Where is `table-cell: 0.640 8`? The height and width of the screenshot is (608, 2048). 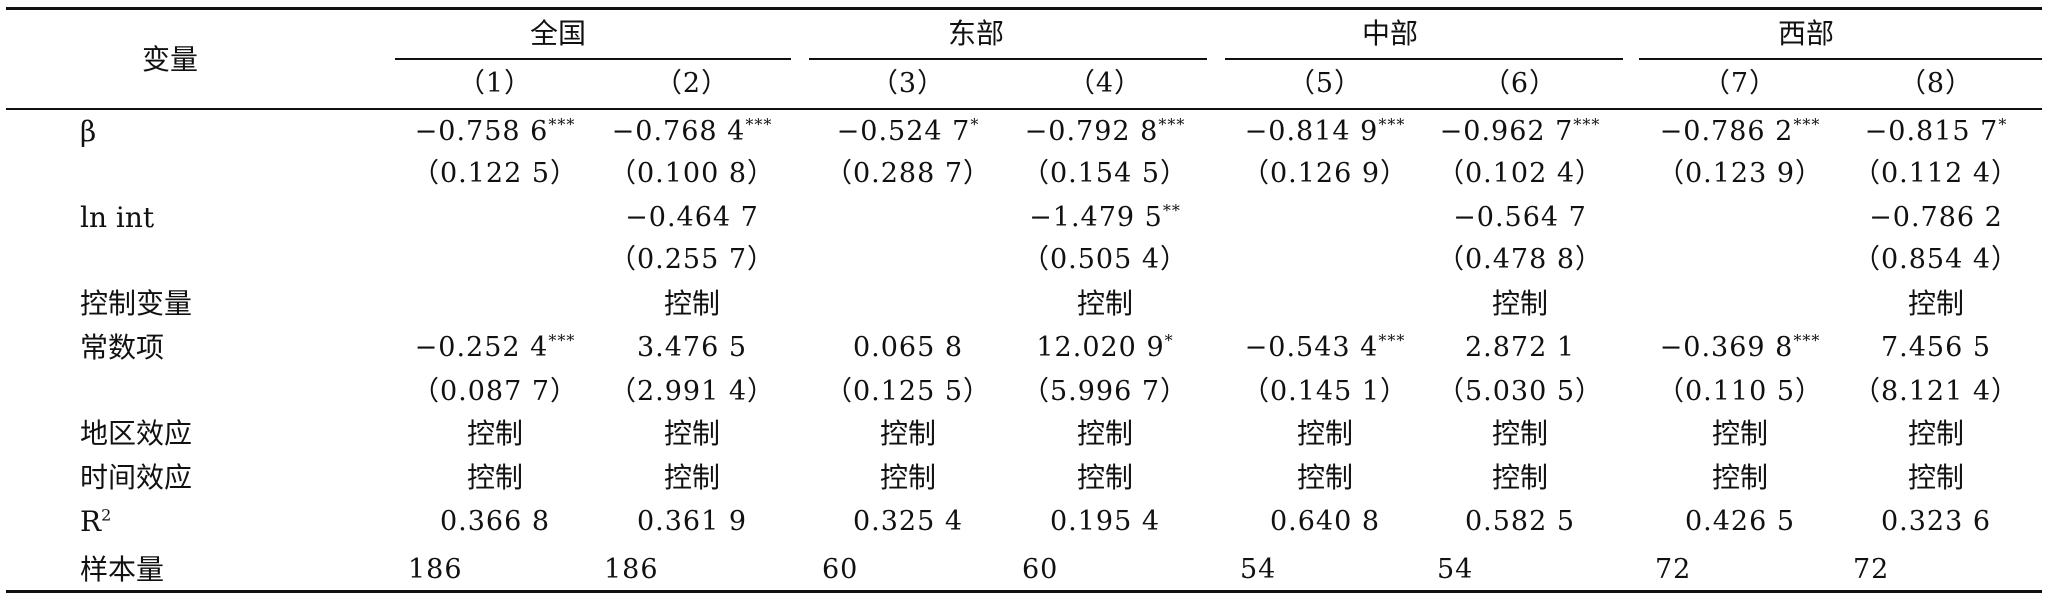
table-cell: 0.640 8 is located at coordinates (1325, 521).